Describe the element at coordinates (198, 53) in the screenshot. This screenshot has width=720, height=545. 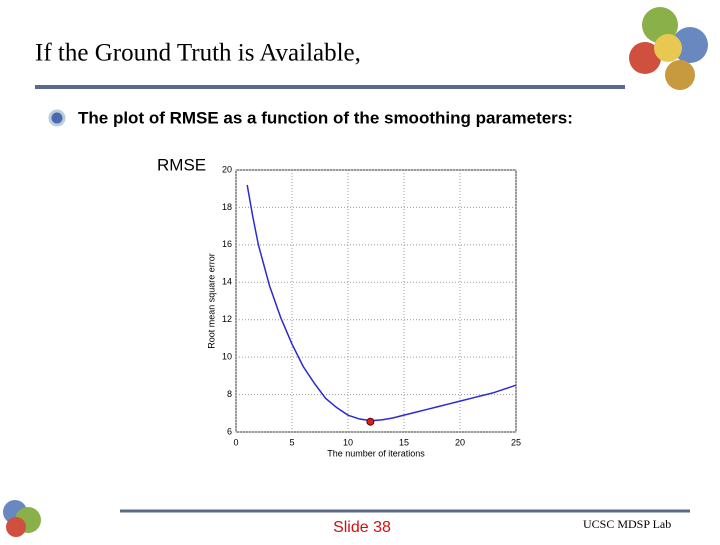
I see `slide-title: If the Ground Truth is Available,` at that location.